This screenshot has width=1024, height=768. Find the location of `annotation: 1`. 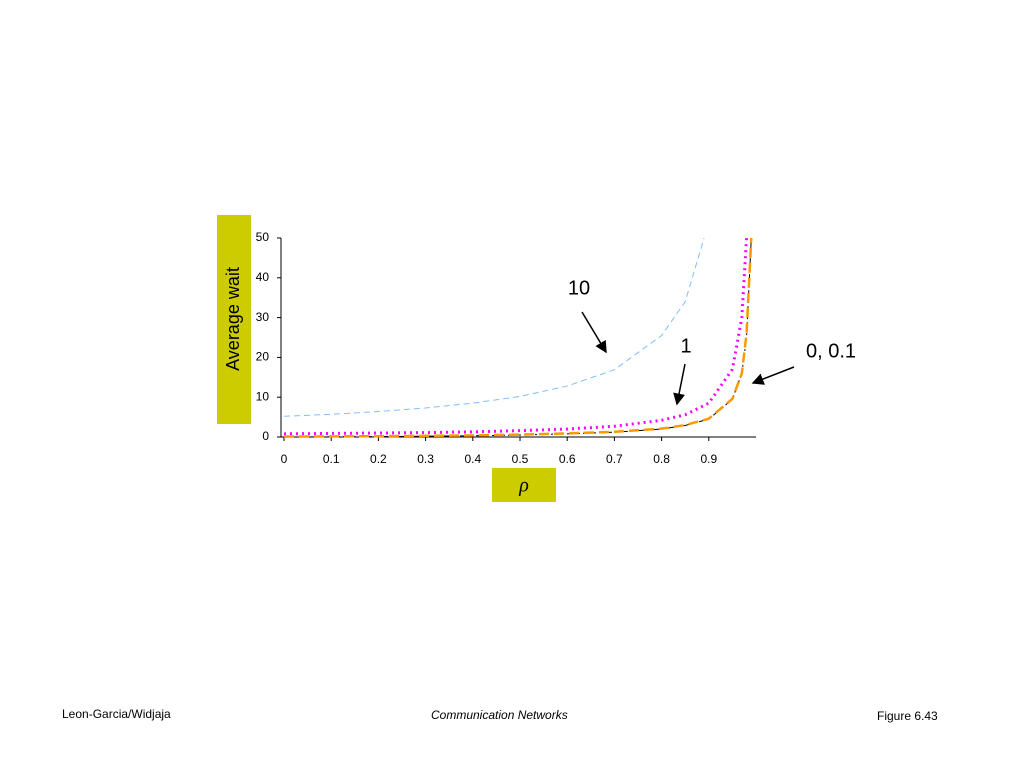

annotation: 1 is located at coordinates (685, 346).